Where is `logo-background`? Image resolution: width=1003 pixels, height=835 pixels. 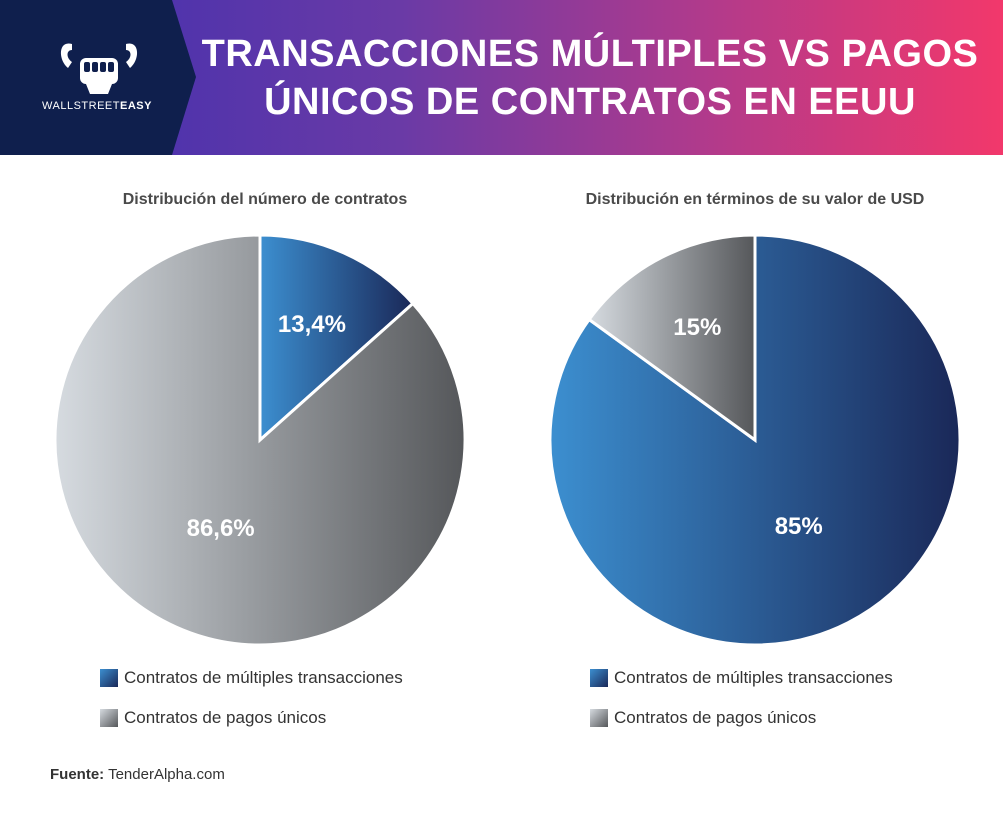
logo-background is located at coordinates (98, 77).